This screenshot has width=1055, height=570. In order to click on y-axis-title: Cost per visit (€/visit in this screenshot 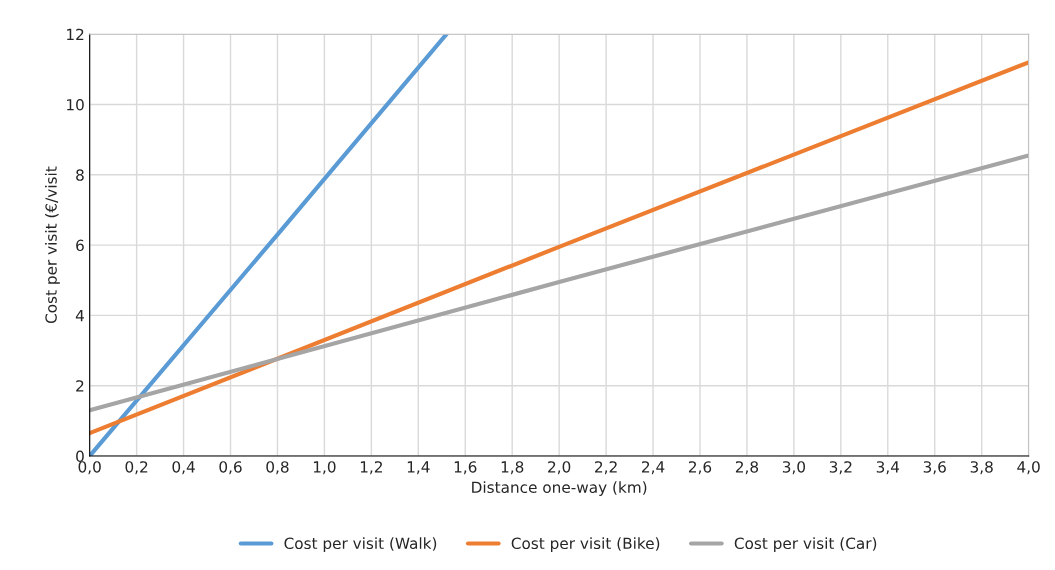, I will do `click(52, 245)`.